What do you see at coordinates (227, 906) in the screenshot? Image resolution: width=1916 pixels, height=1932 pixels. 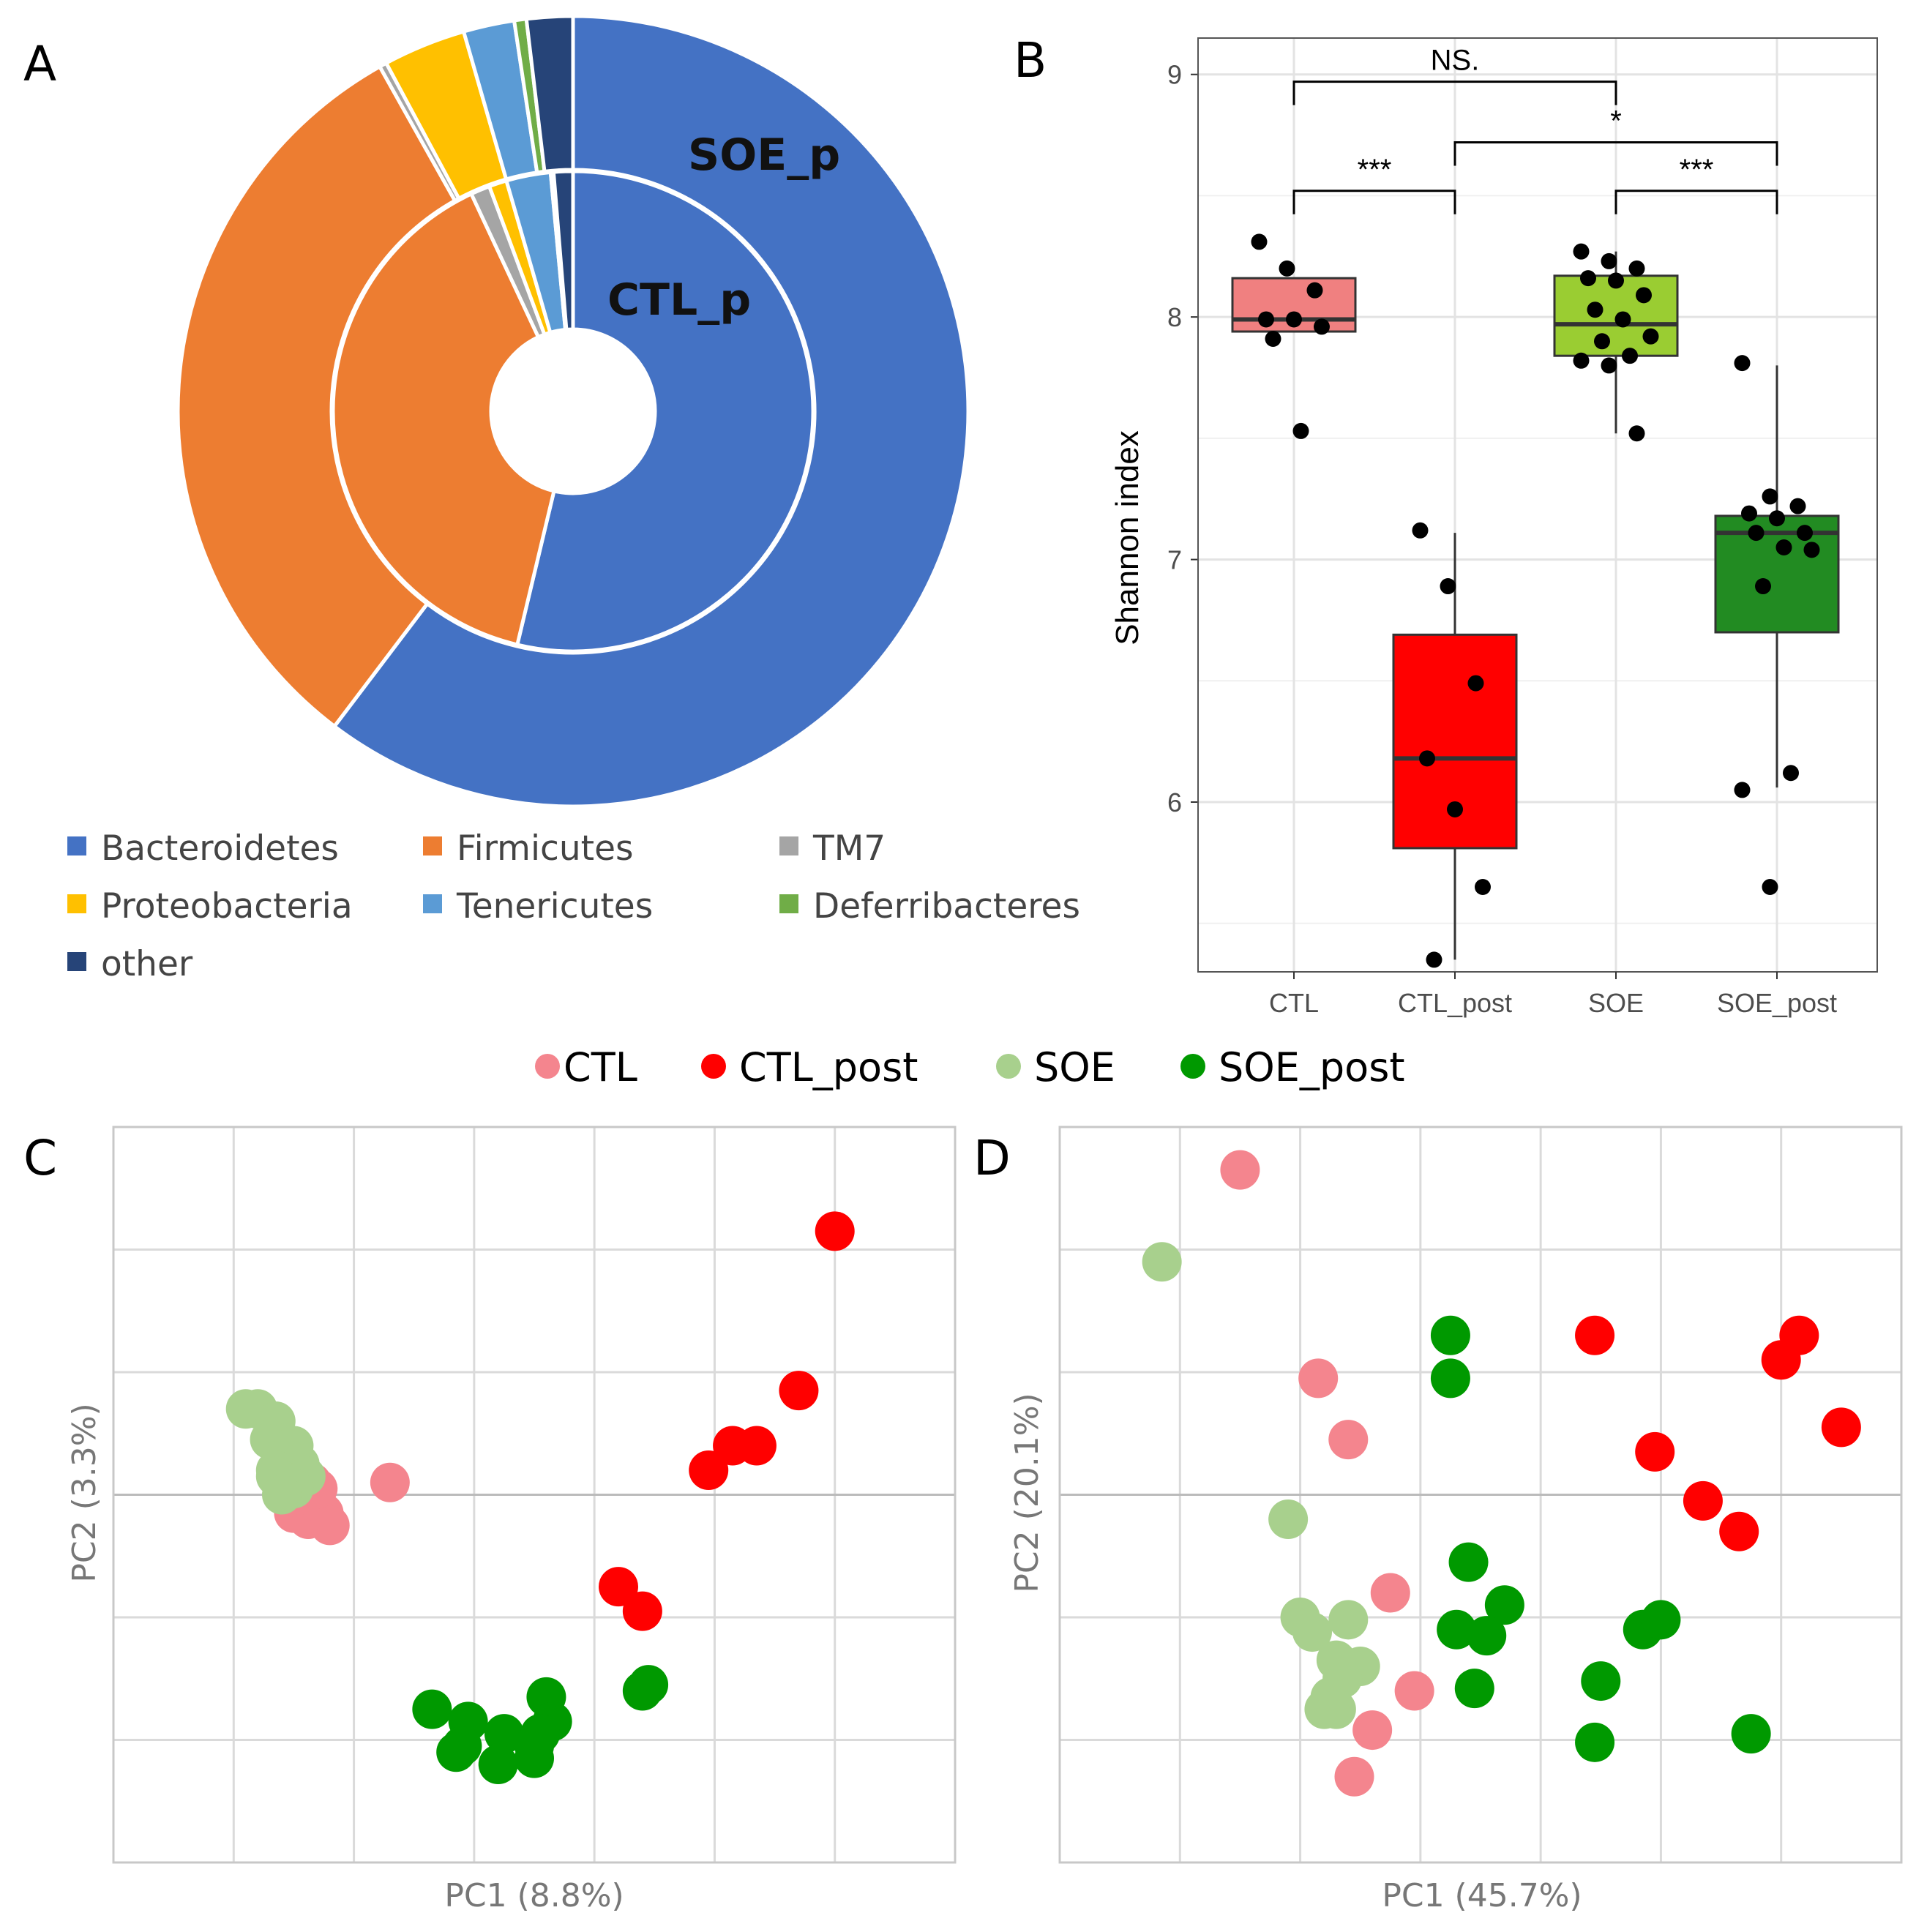 I see `legend-label-proteobacteria: Proteobacteria` at bounding box center [227, 906].